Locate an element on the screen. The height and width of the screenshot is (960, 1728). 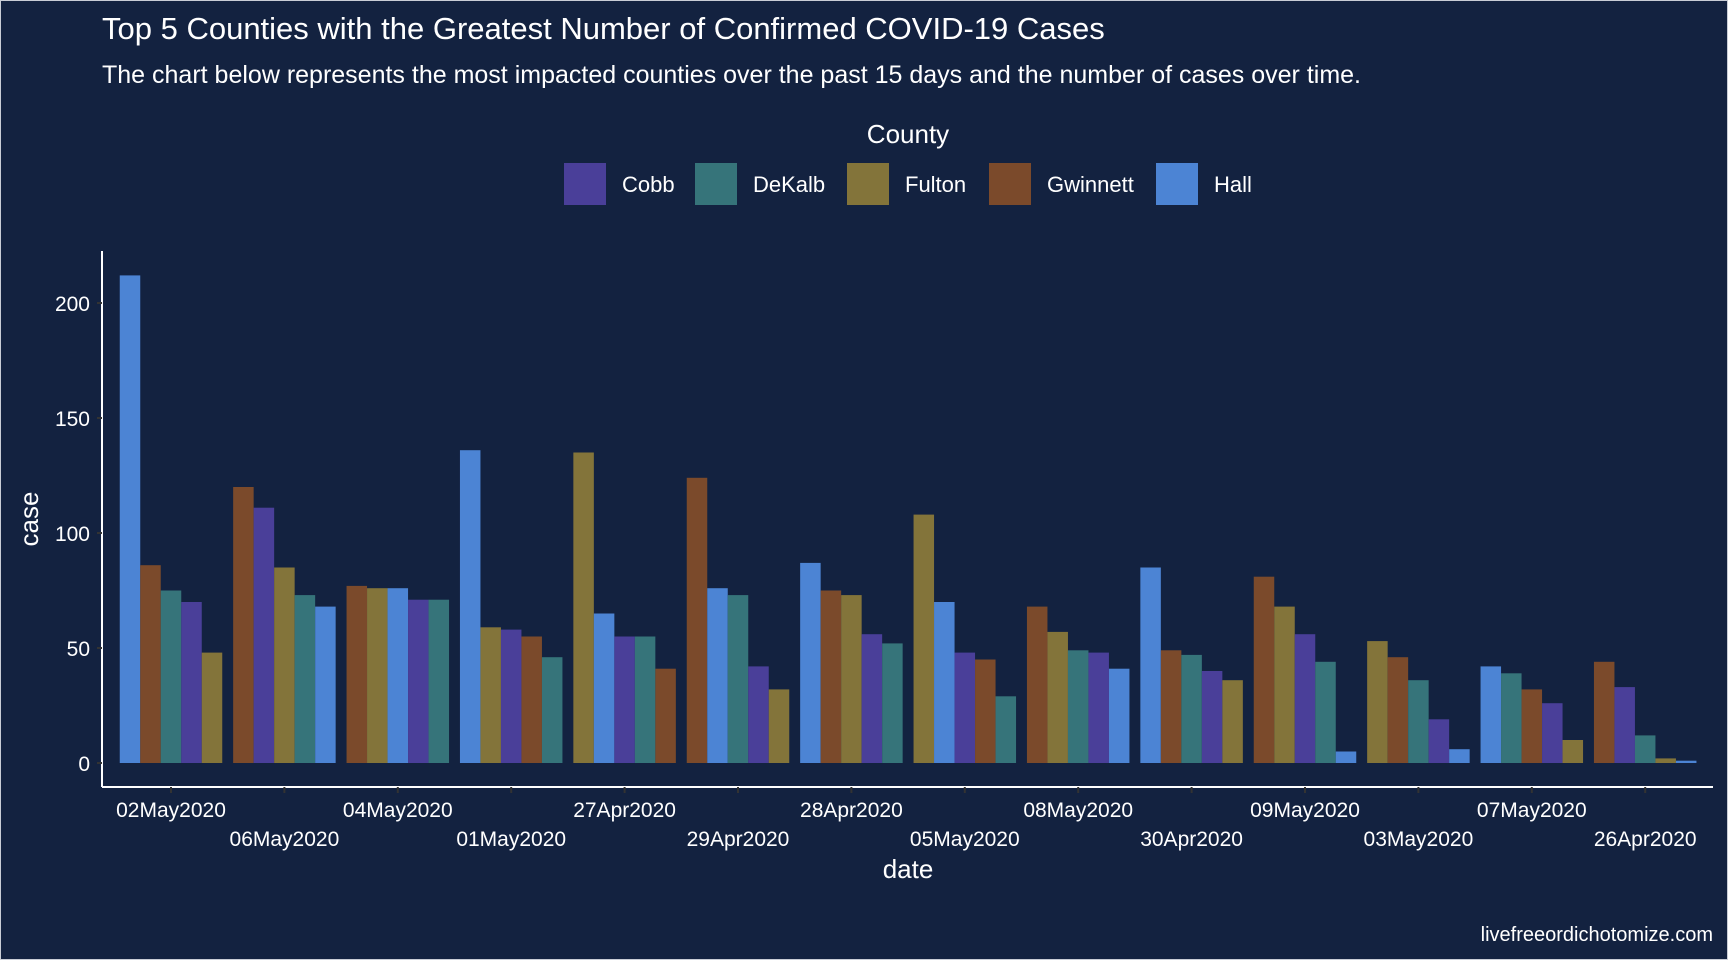
bar-fulton-29Apr2020 is located at coordinates (779, 726).